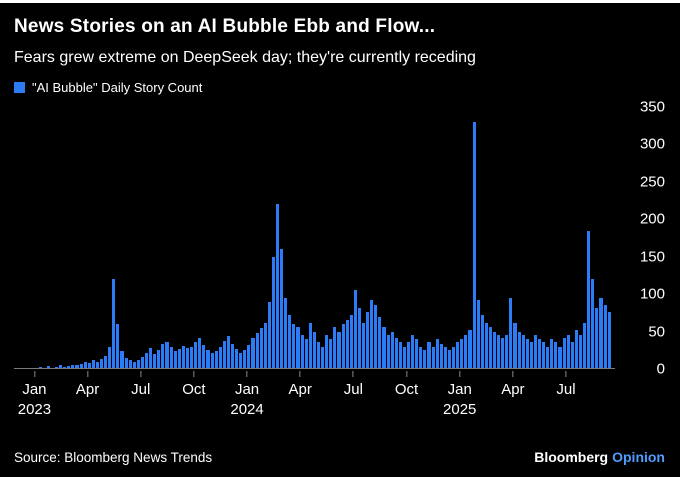  Describe the element at coordinates (117, 87) in the screenshot. I see `legend-label: "AI Bubble" Daily Story Count` at that location.